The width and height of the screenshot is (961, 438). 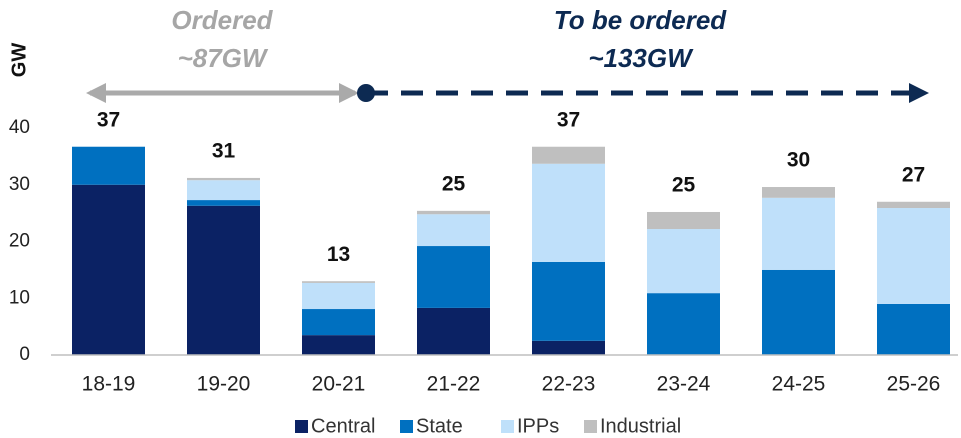 I want to click on x-tick-label: 23-24, so click(x=684, y=384).